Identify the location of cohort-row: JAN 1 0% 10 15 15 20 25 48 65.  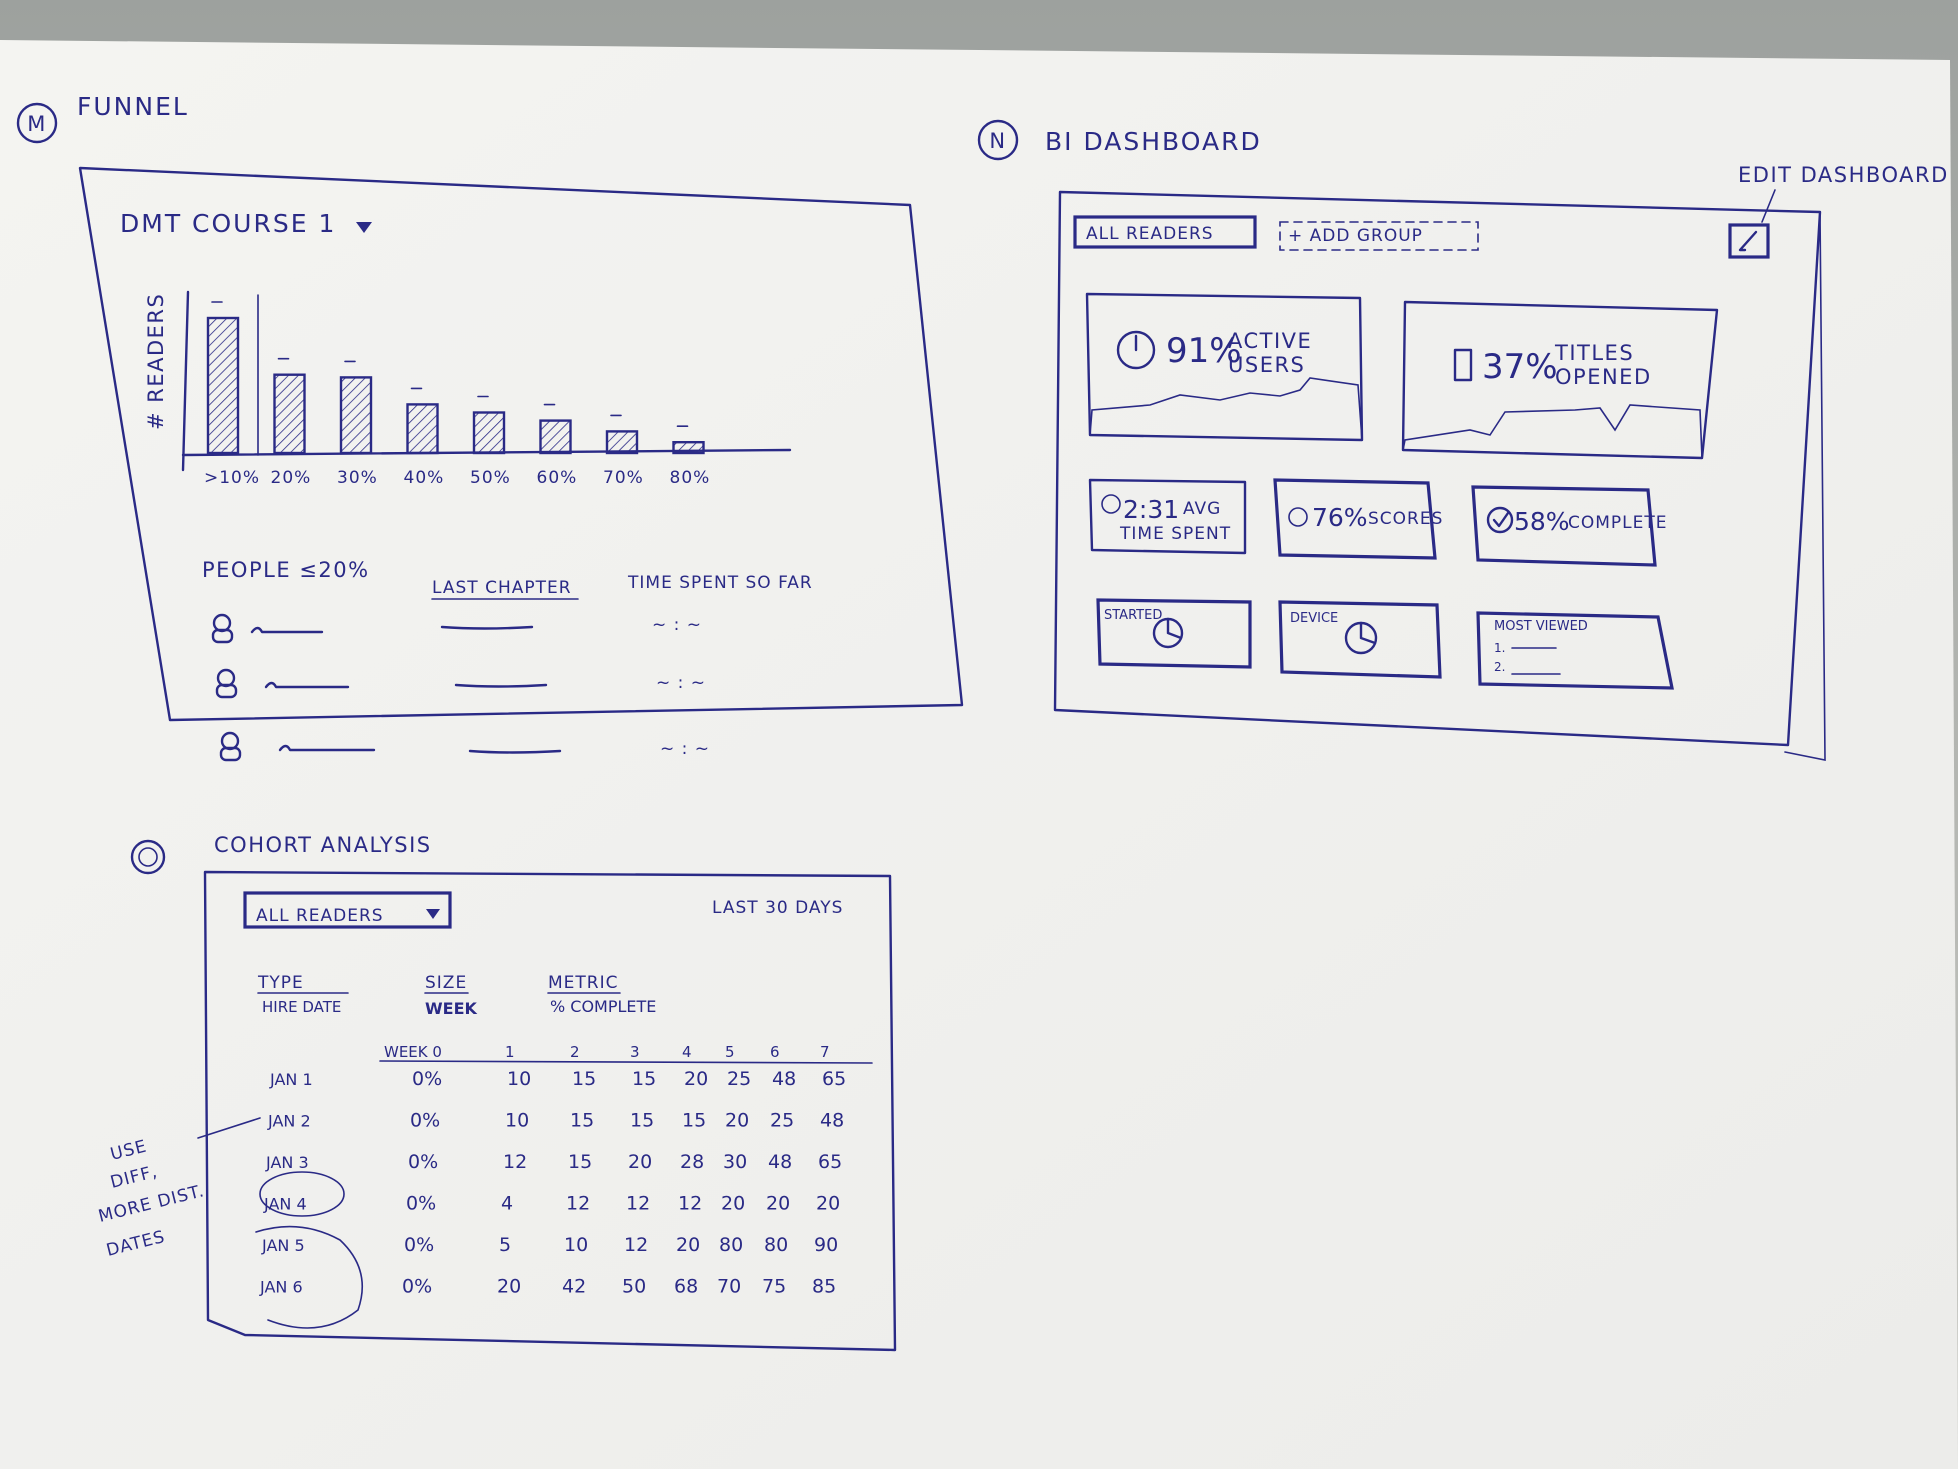
(557, 1079).